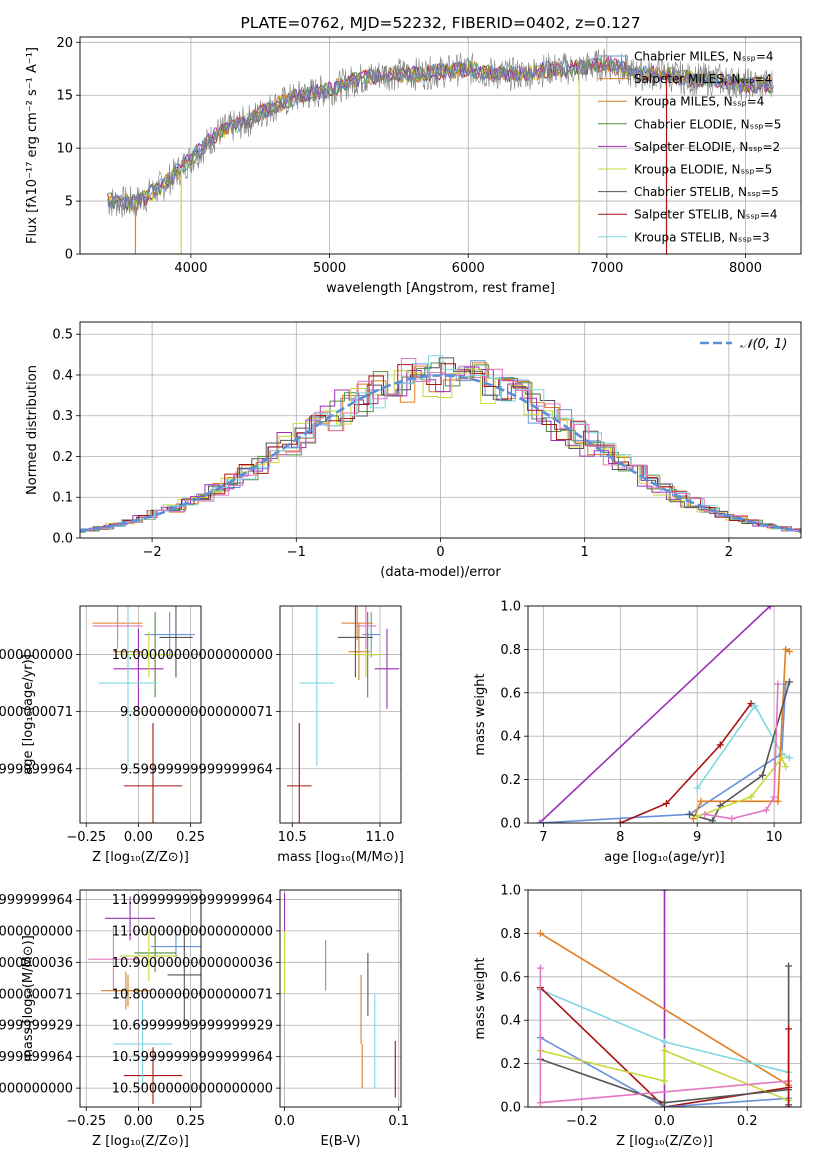  Describe the element at coordinates (729, 552) in the screenshot. I see `x-tick-label: 2` at that location.